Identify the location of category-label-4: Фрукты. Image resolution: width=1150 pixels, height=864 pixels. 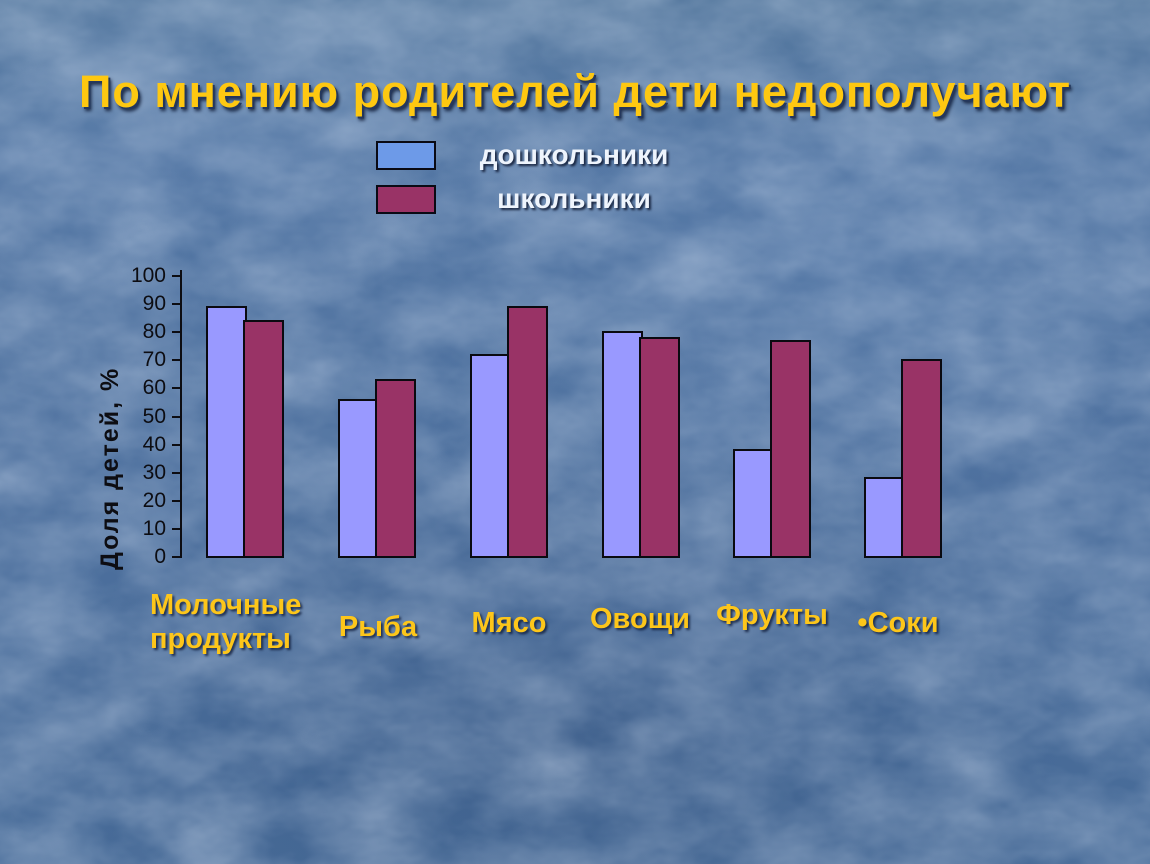
(772, 615).